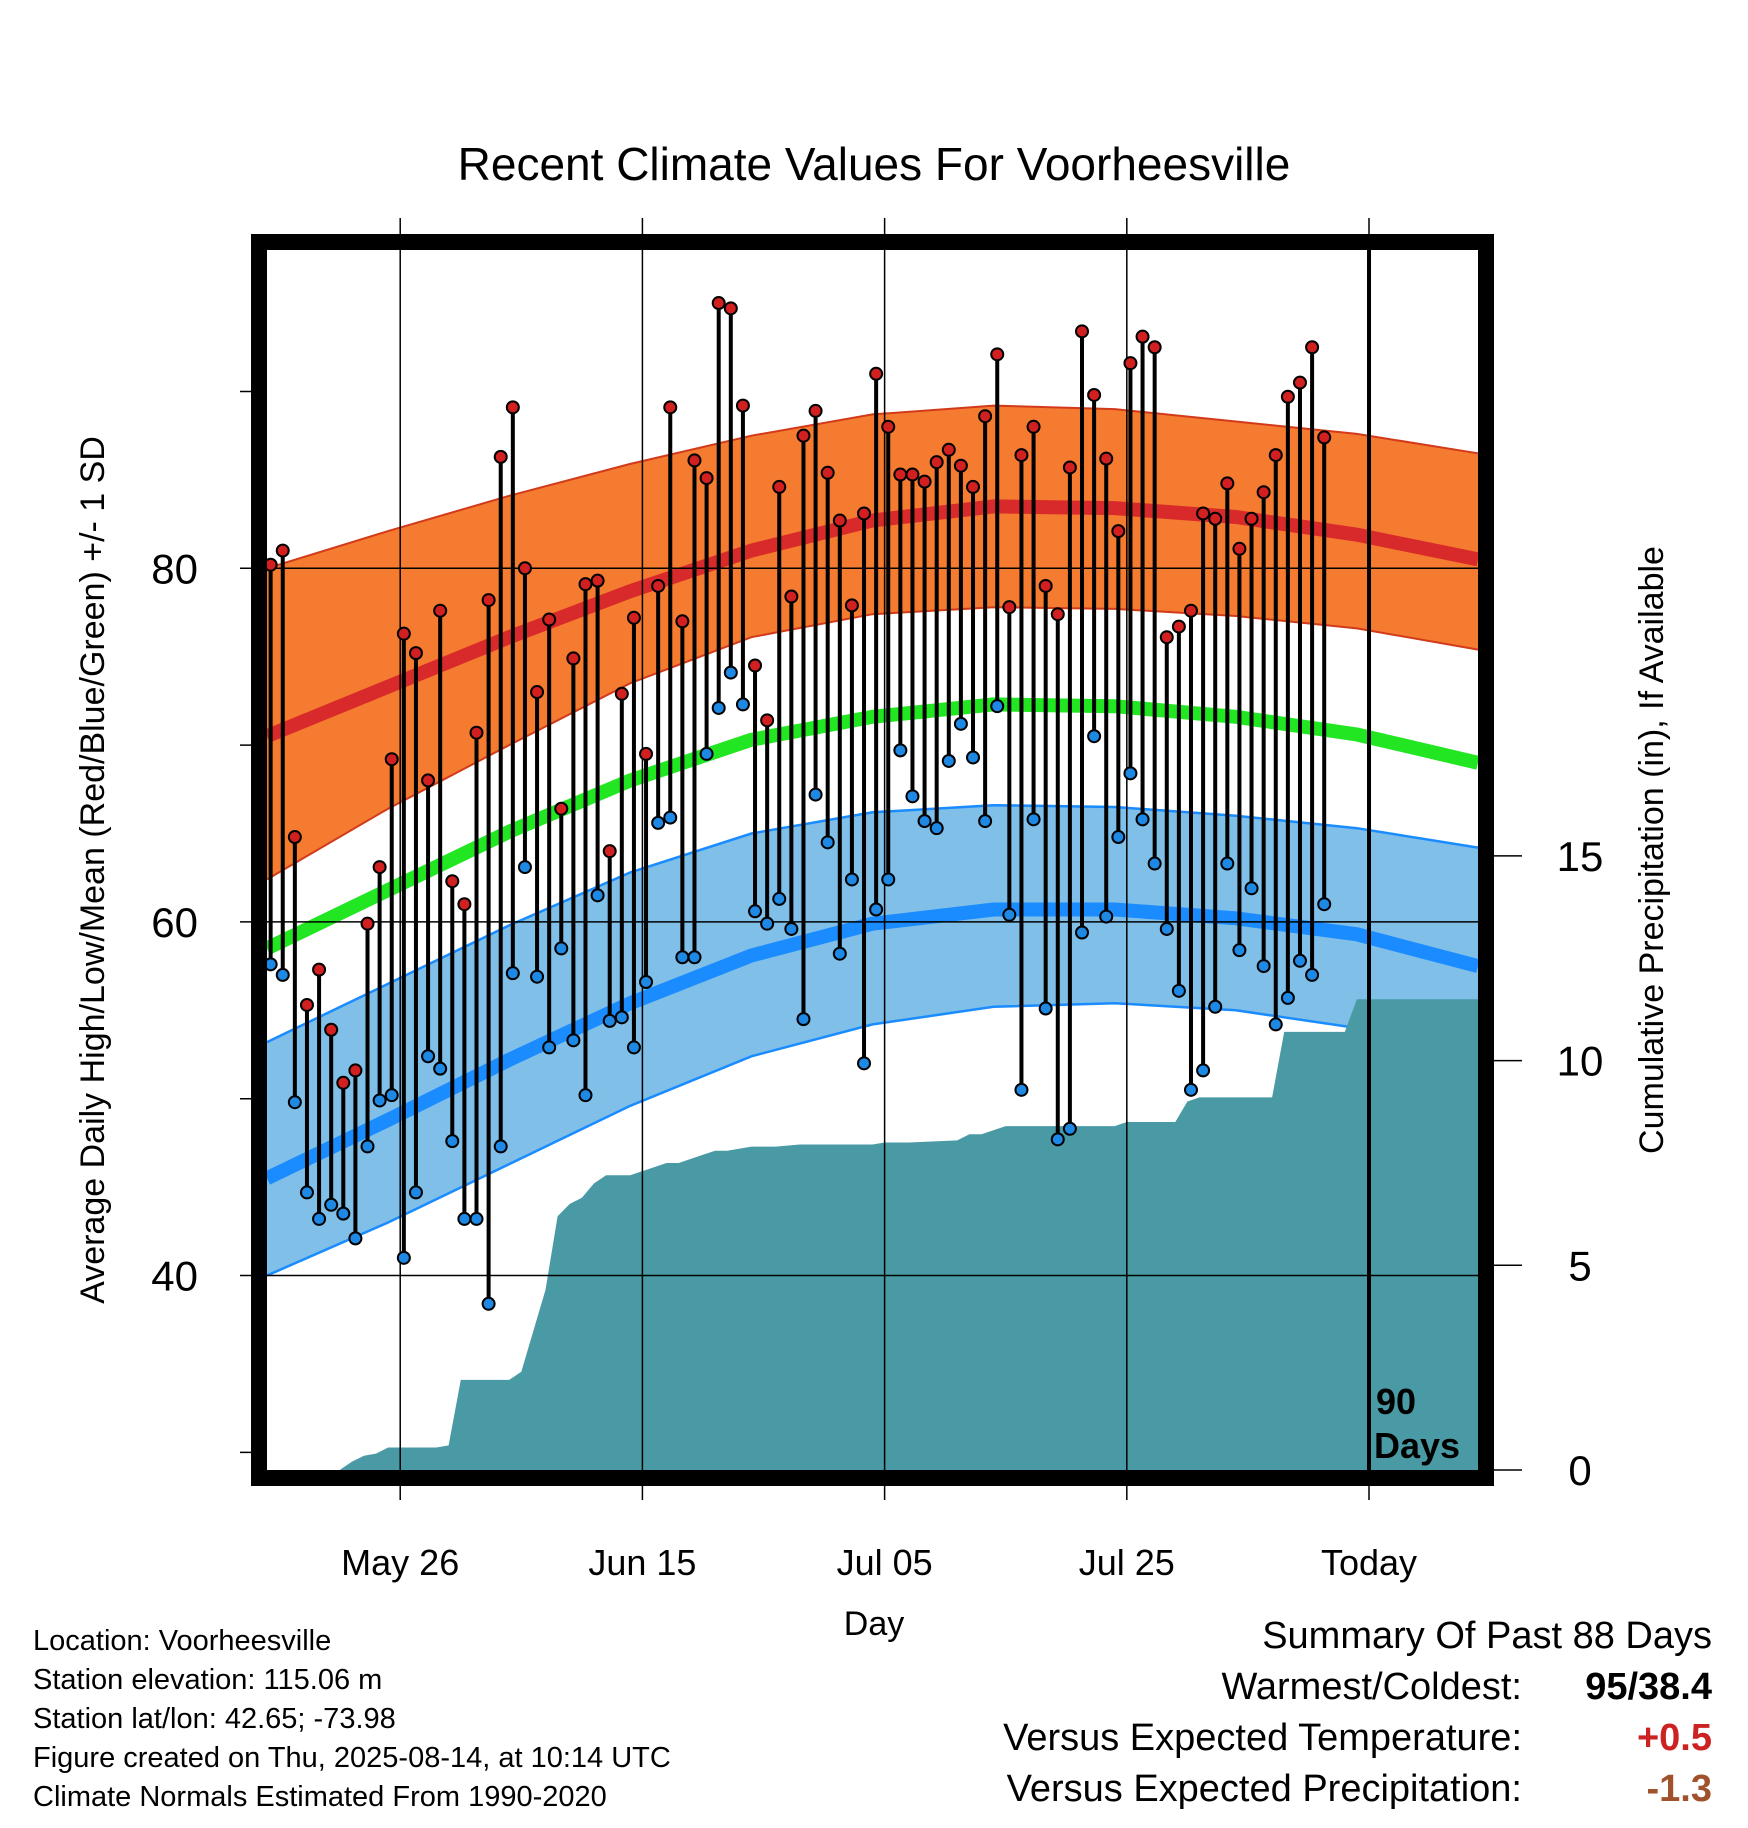  Describe the element at coordinates (174, 1276) in the screenshot. I see `y-tick-label: 40` at that location.